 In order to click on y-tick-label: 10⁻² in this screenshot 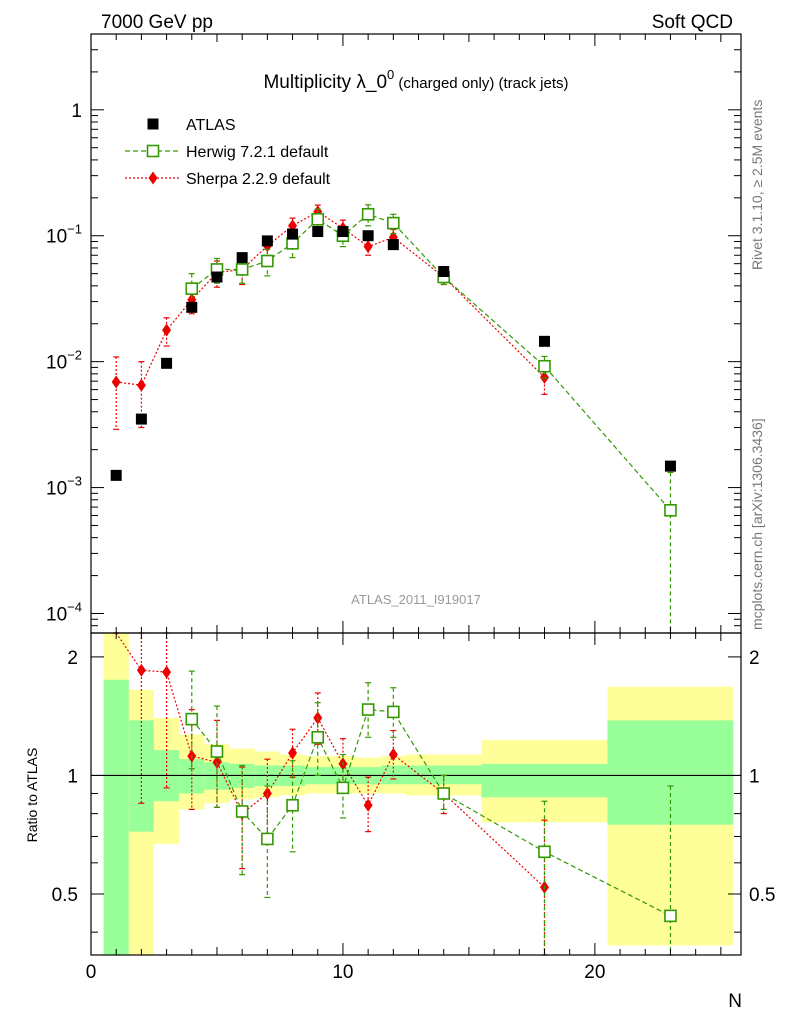, I will do `click(64, 361)`.